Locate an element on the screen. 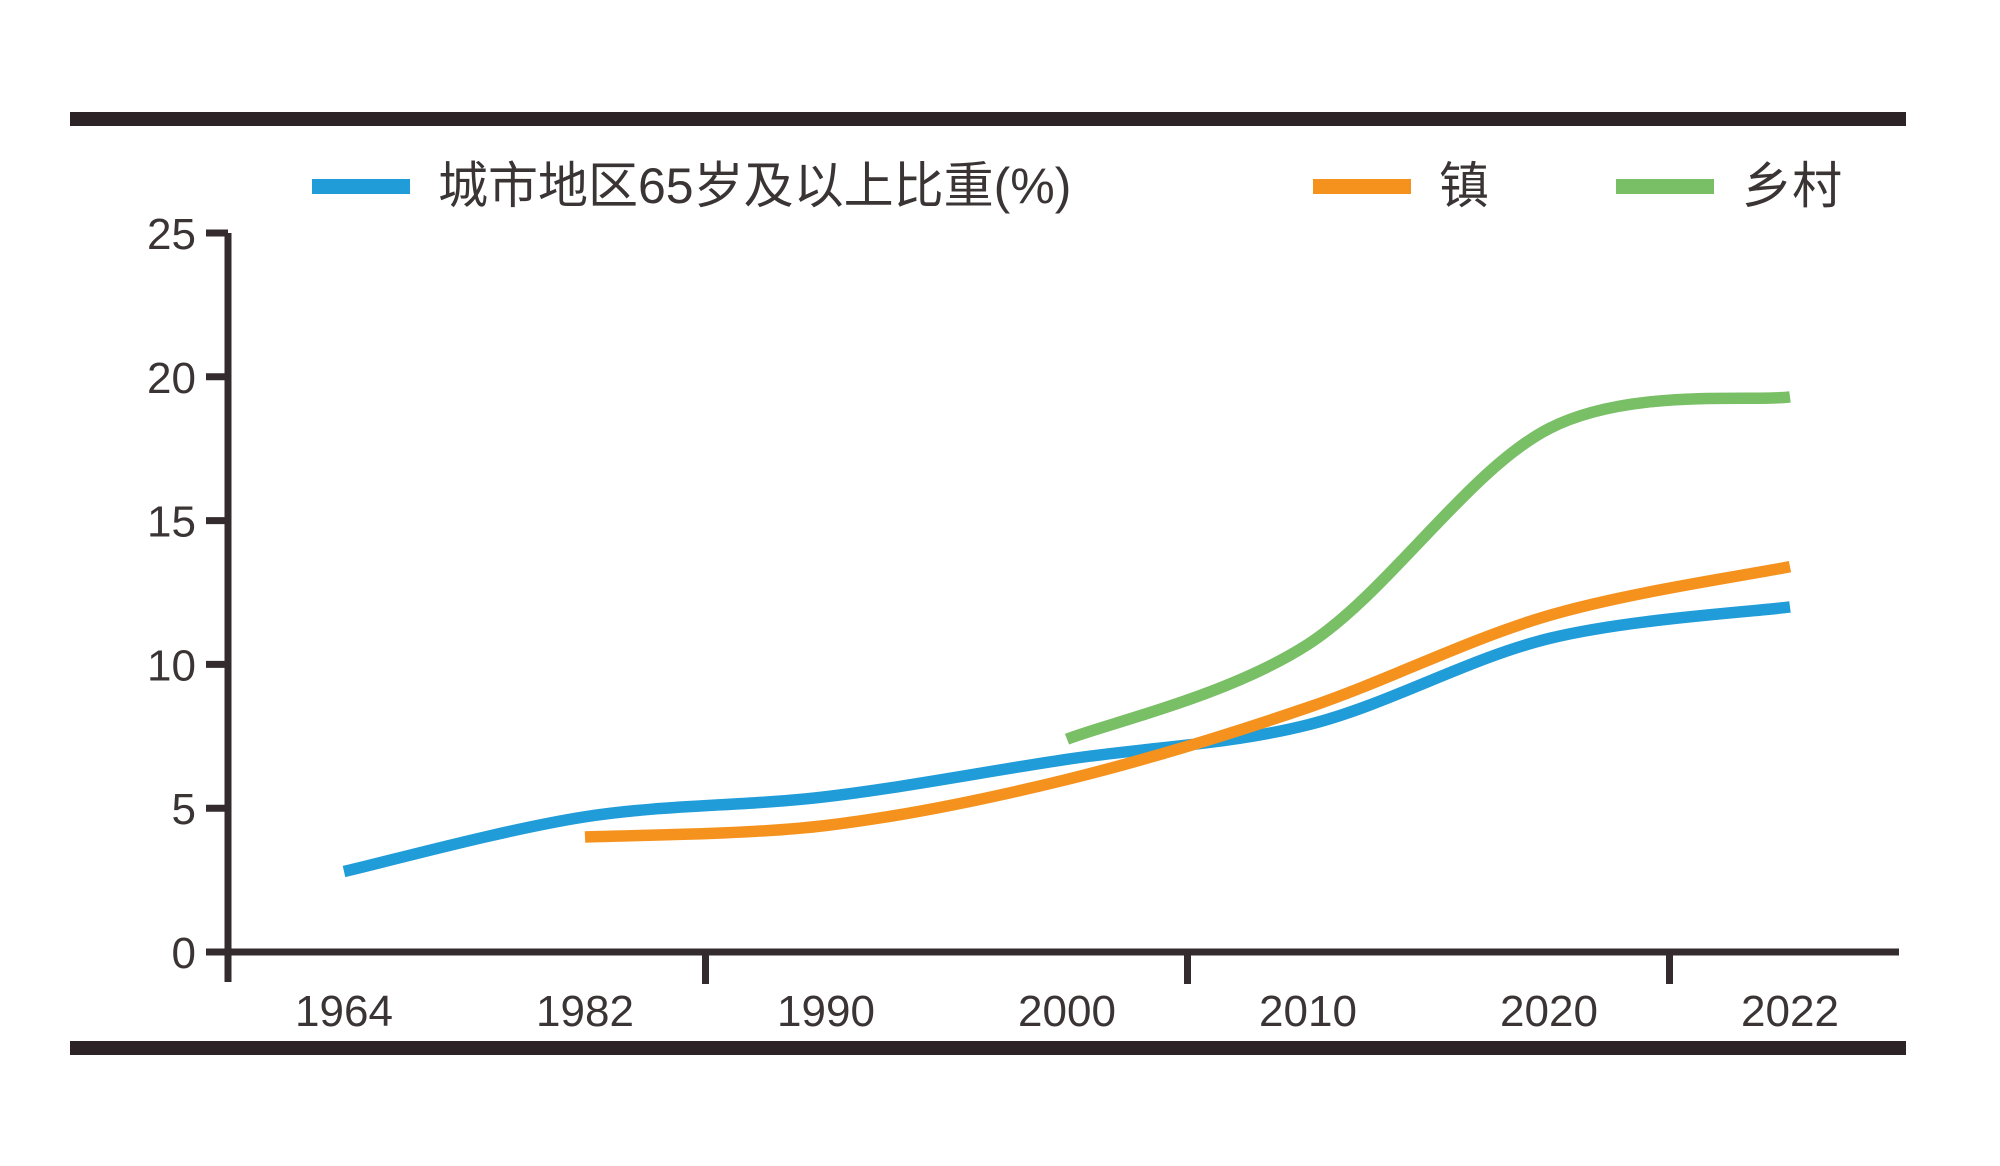 This screenshot has width=2000, height=1166. legend-item-urban: 城市地区65岁及以上比重(%) is located at coordinates (691, 186).